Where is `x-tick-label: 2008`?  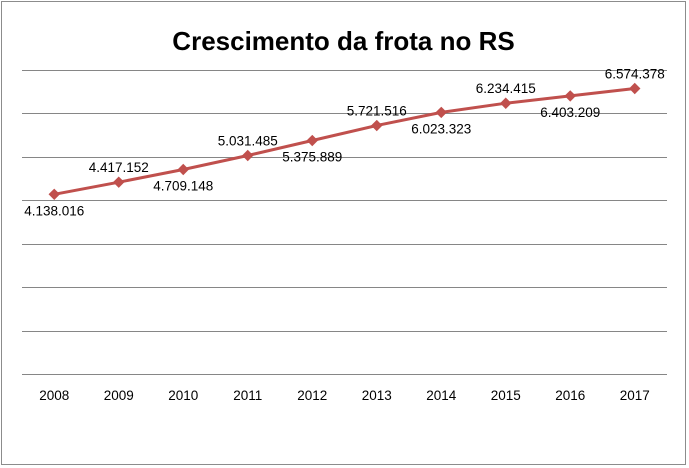 x-tick-label: 2008 is located at coordinates (54, 395).